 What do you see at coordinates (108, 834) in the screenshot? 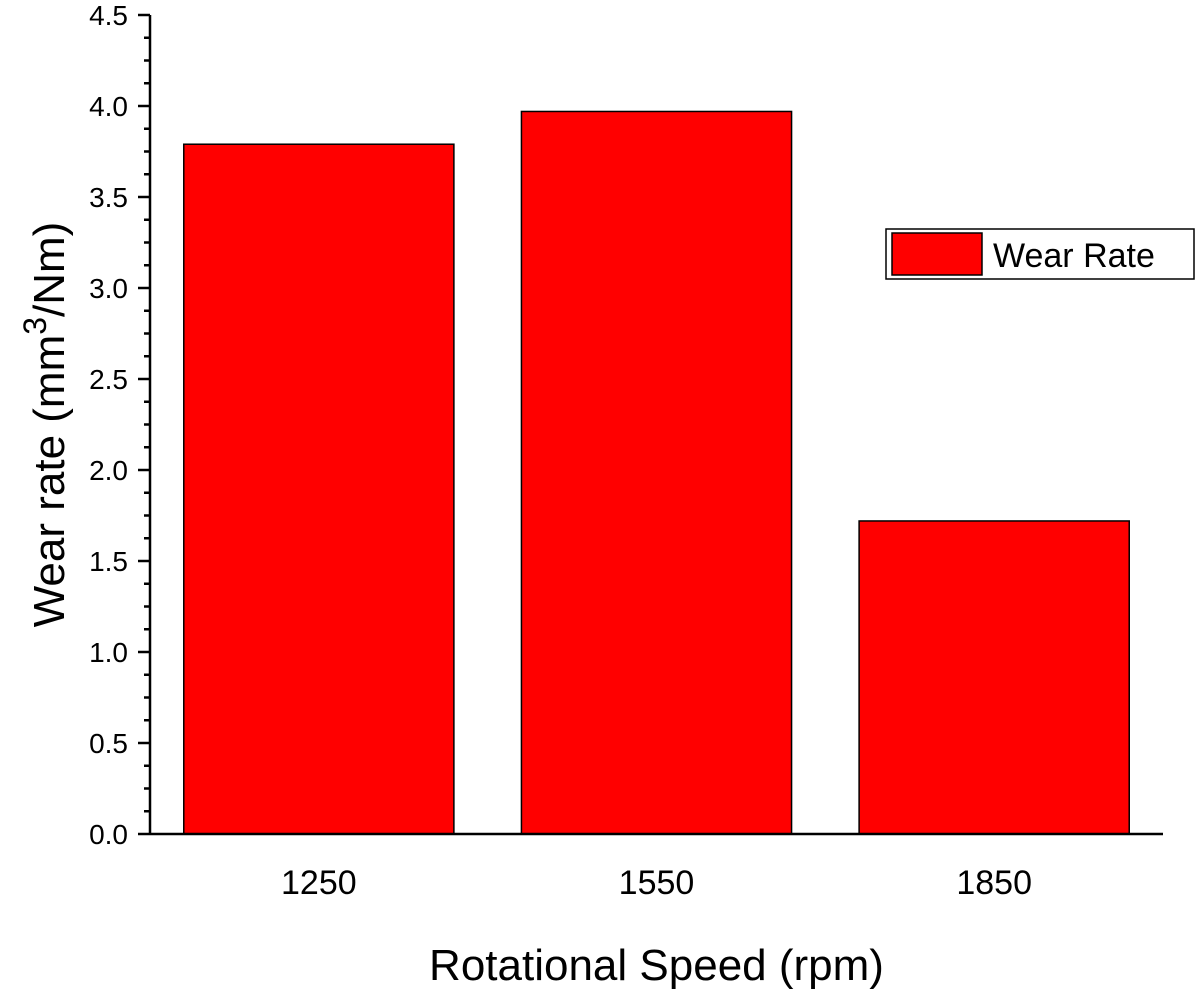
I see `y-tick-label: 0.0` at bounding box center [108, 834].